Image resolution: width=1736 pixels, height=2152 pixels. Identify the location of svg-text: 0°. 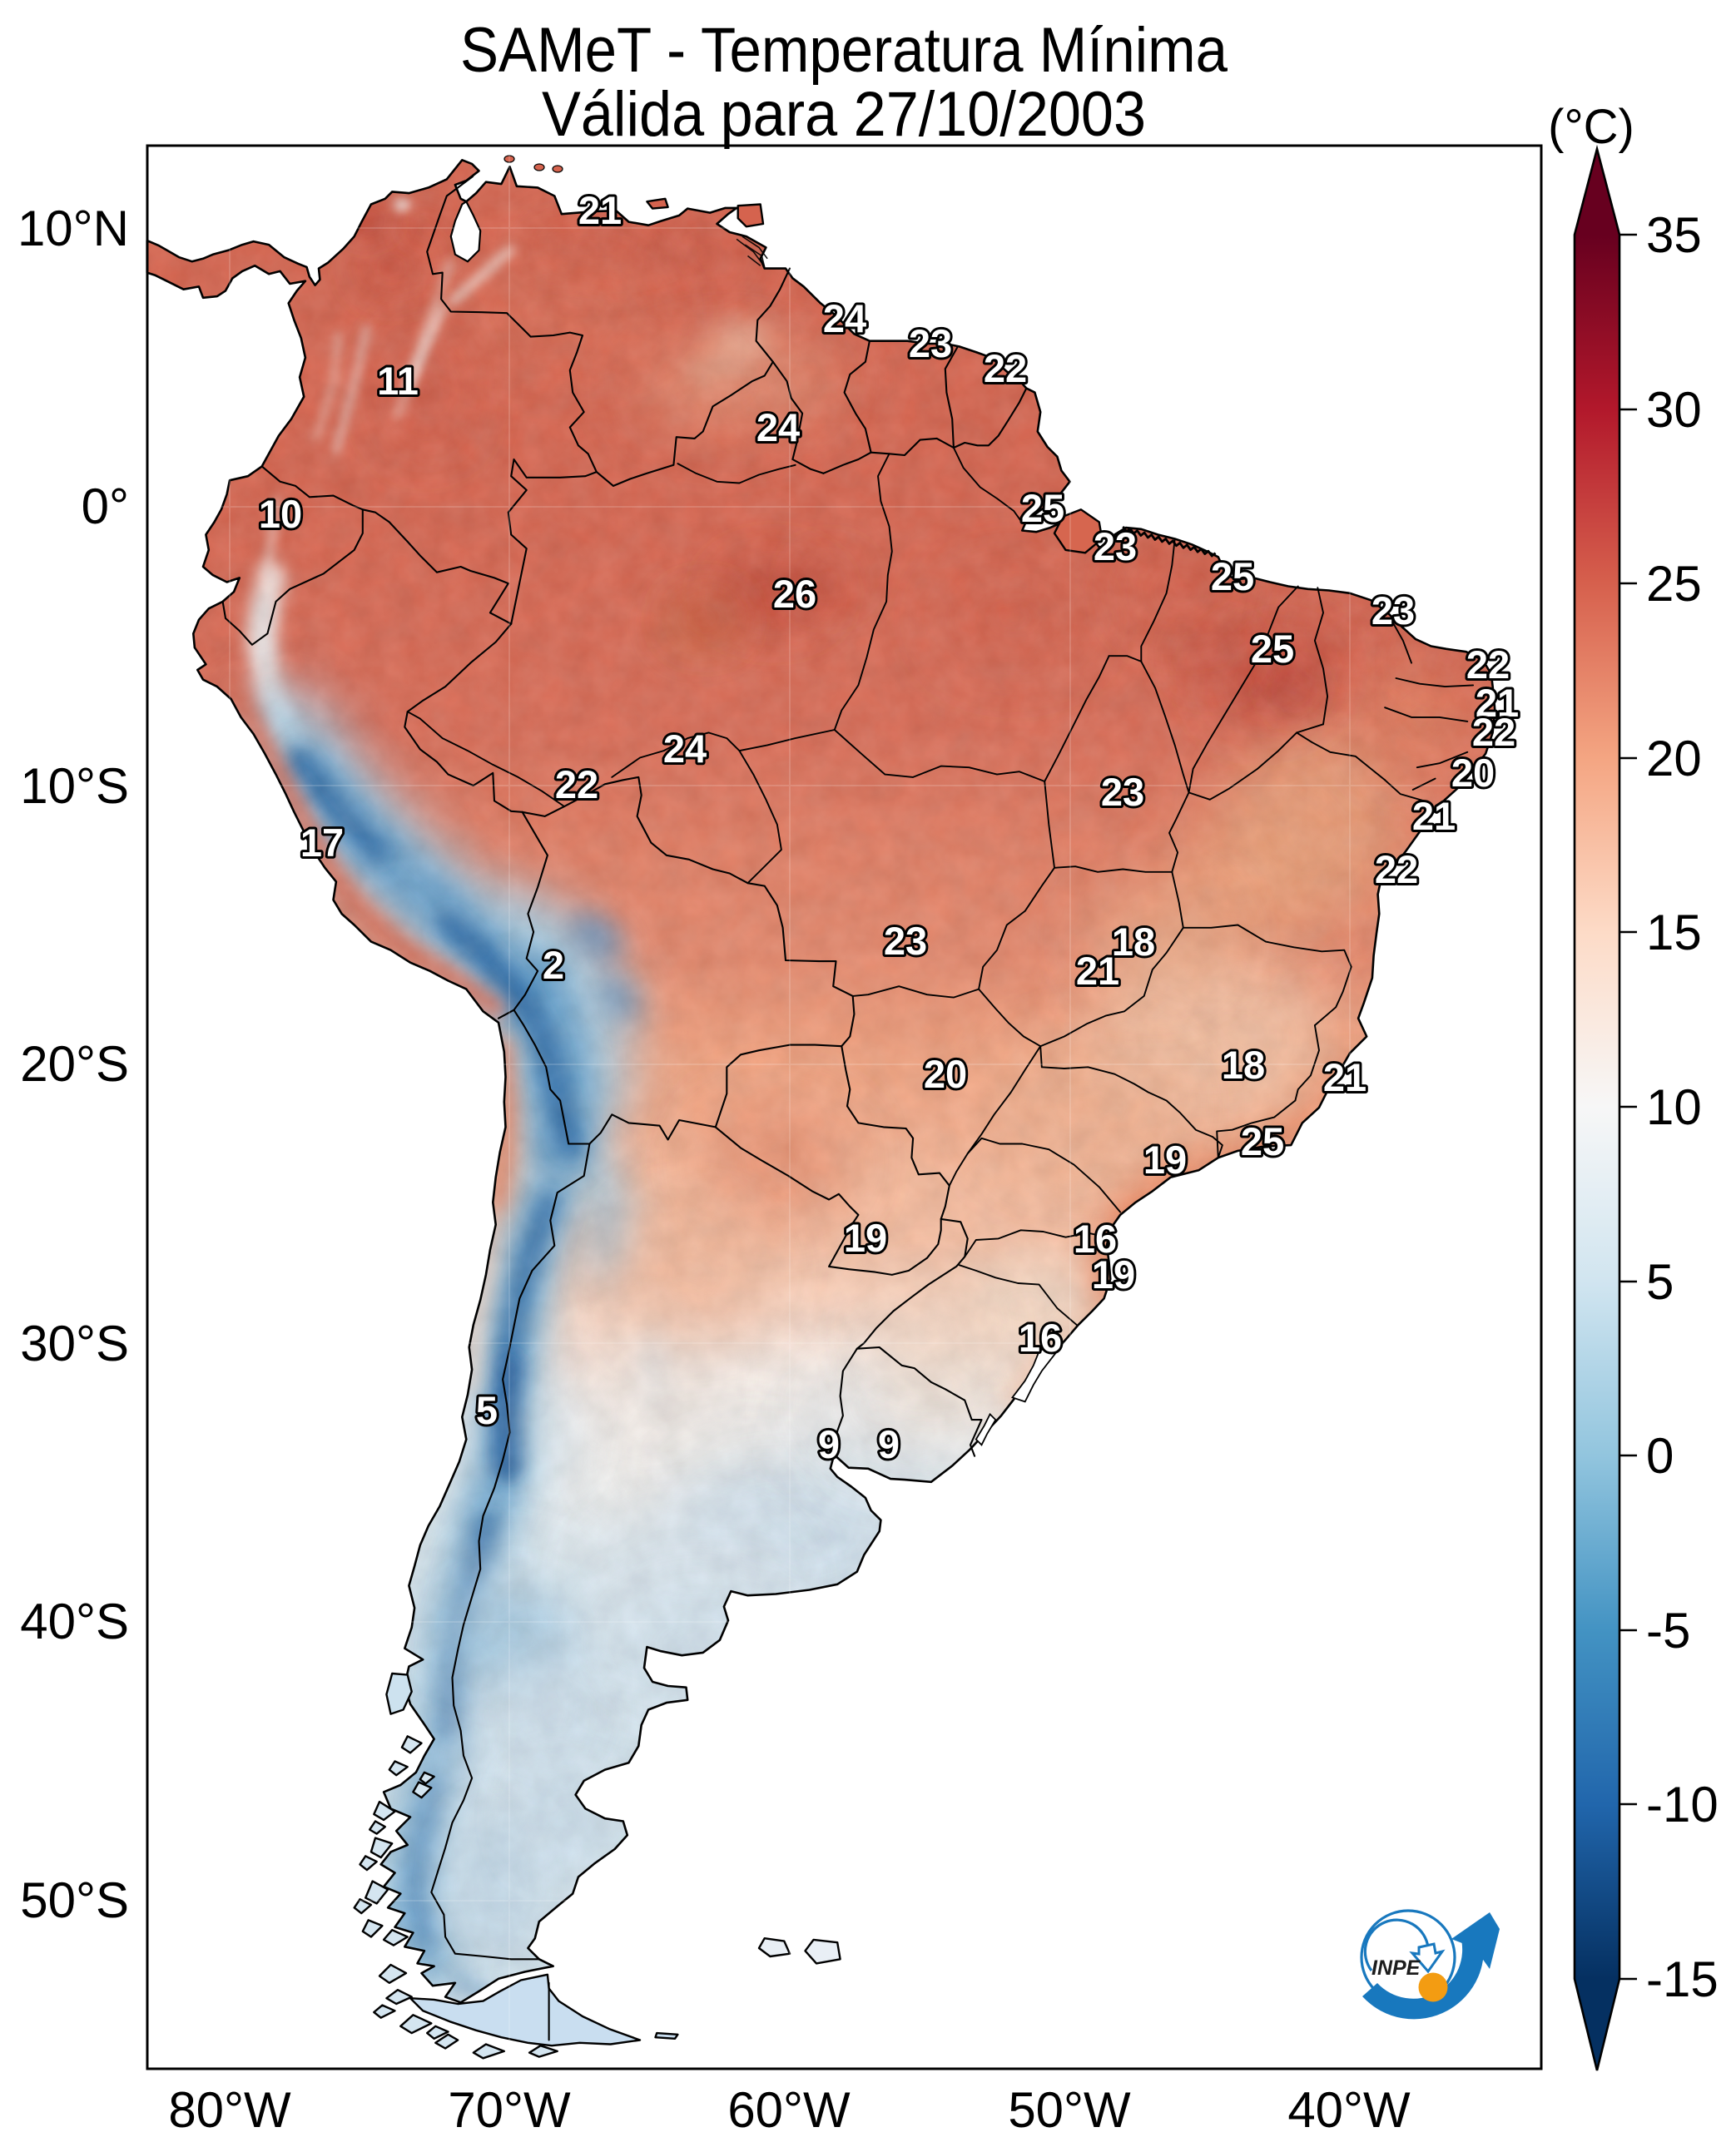
(106, 506).